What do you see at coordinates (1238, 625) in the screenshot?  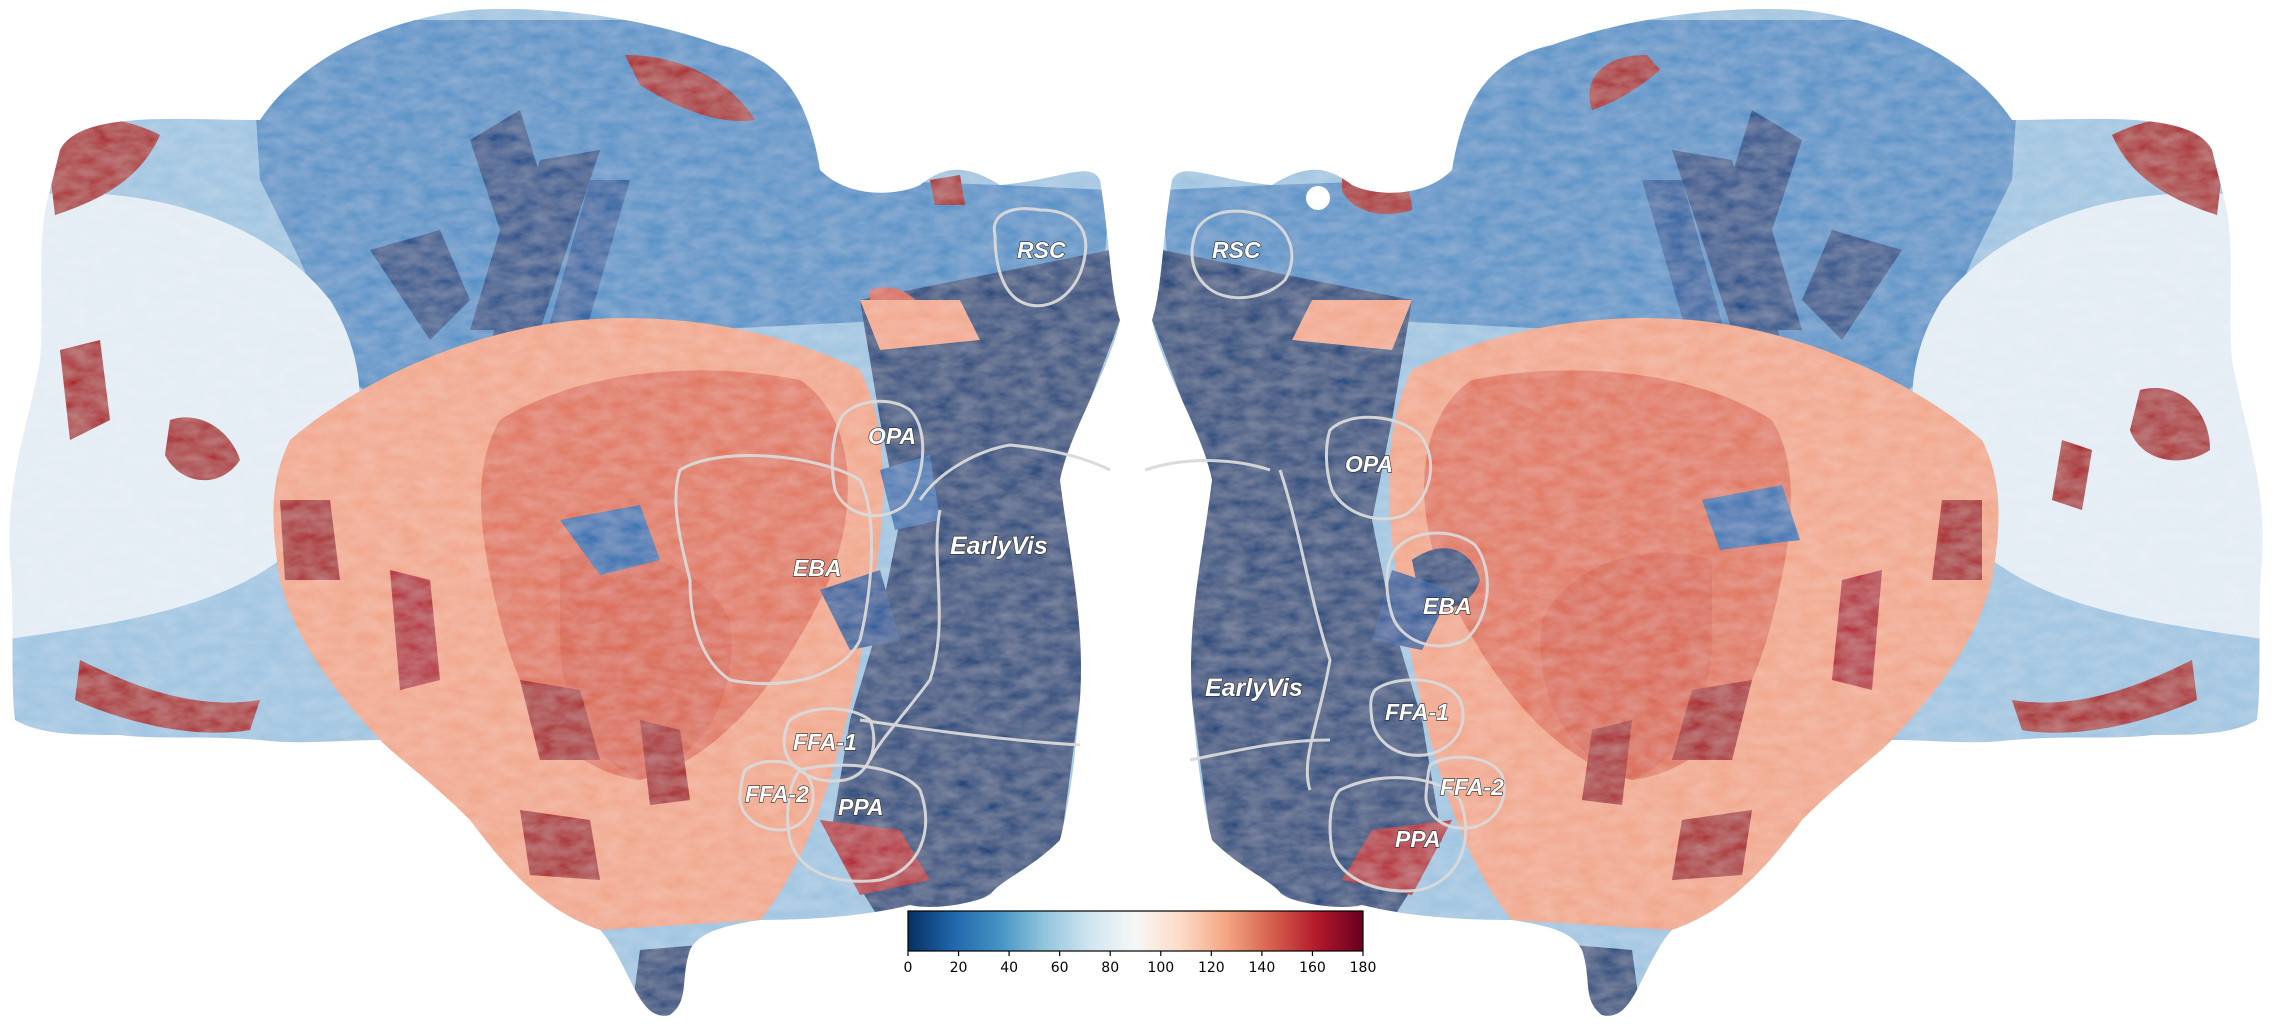 I see `right-roi-earlyvis-outline` at bounding box center [1238, 625].